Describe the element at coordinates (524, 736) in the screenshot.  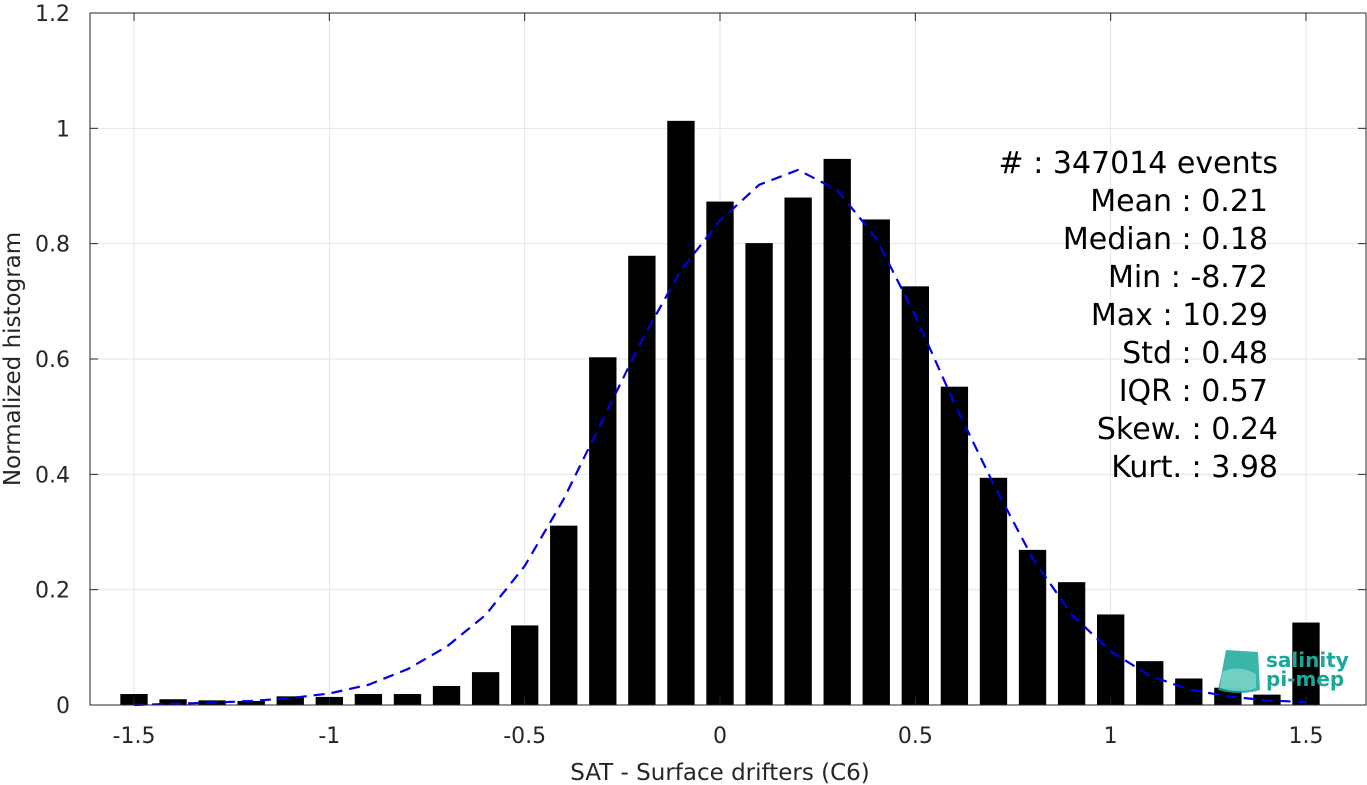
I see `x-tick-label: -0.5` at that location.